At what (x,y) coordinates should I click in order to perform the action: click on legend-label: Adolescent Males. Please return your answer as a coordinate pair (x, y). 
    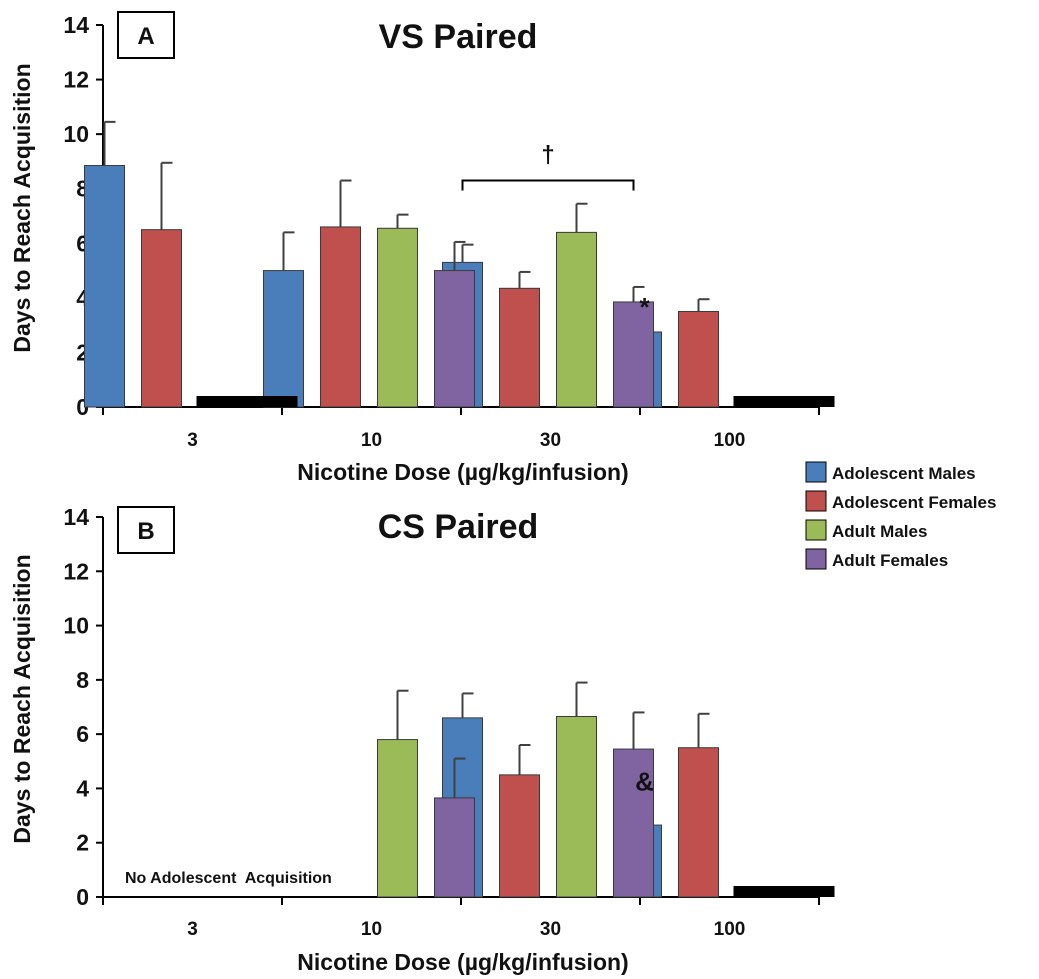
    Looking at the image, I should click on (904, 473).